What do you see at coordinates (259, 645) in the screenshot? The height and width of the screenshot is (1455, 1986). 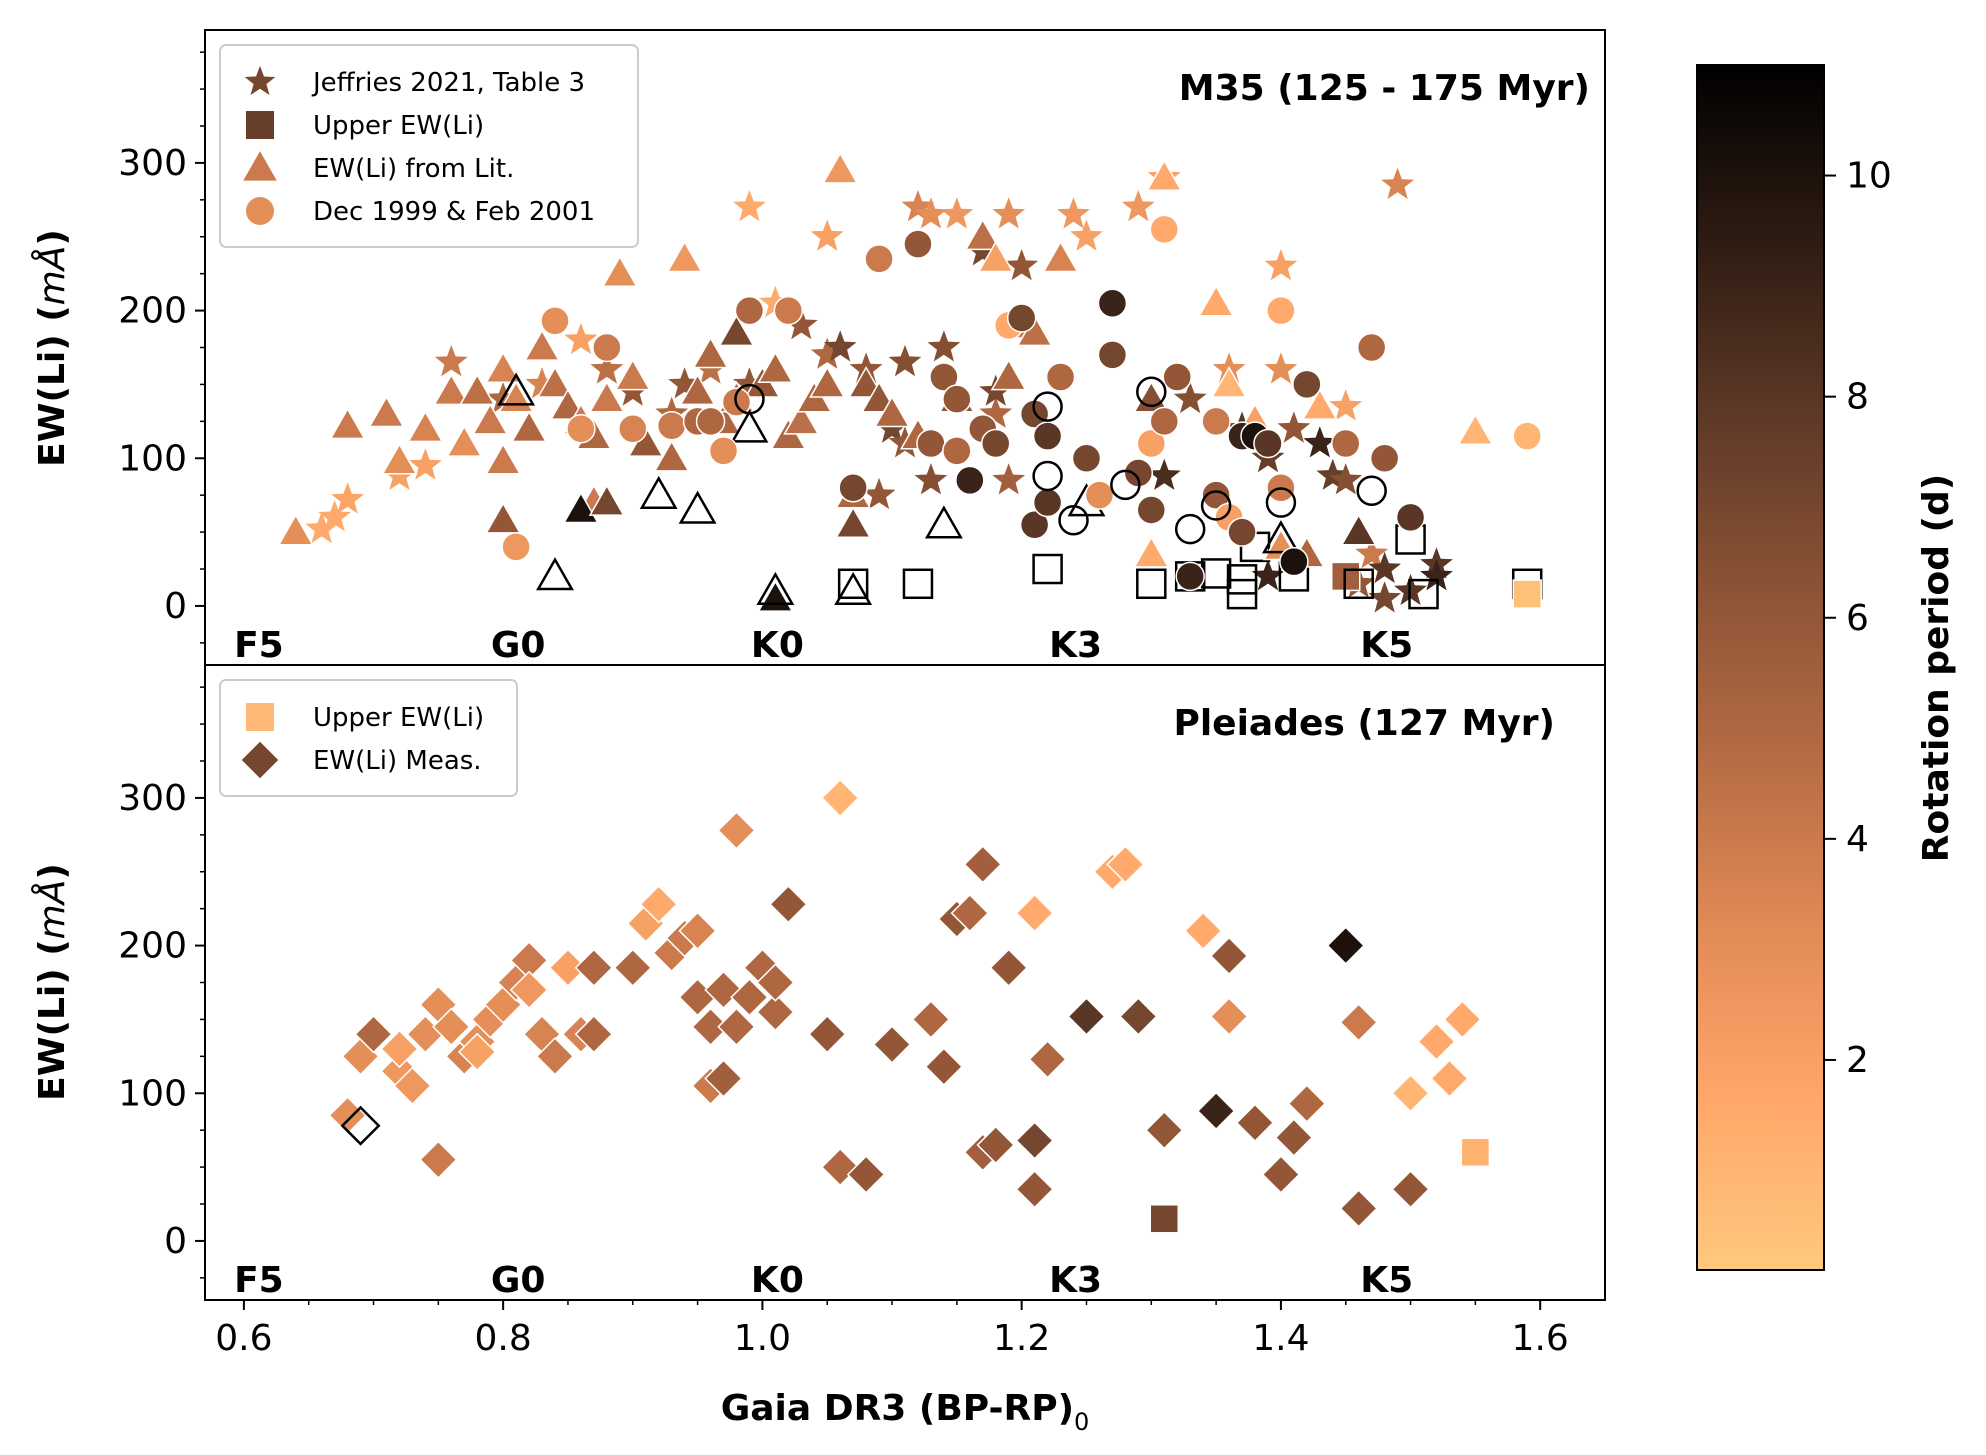 I see `m35-spectral-type-f5: F5` at bounding box center [259, 645].